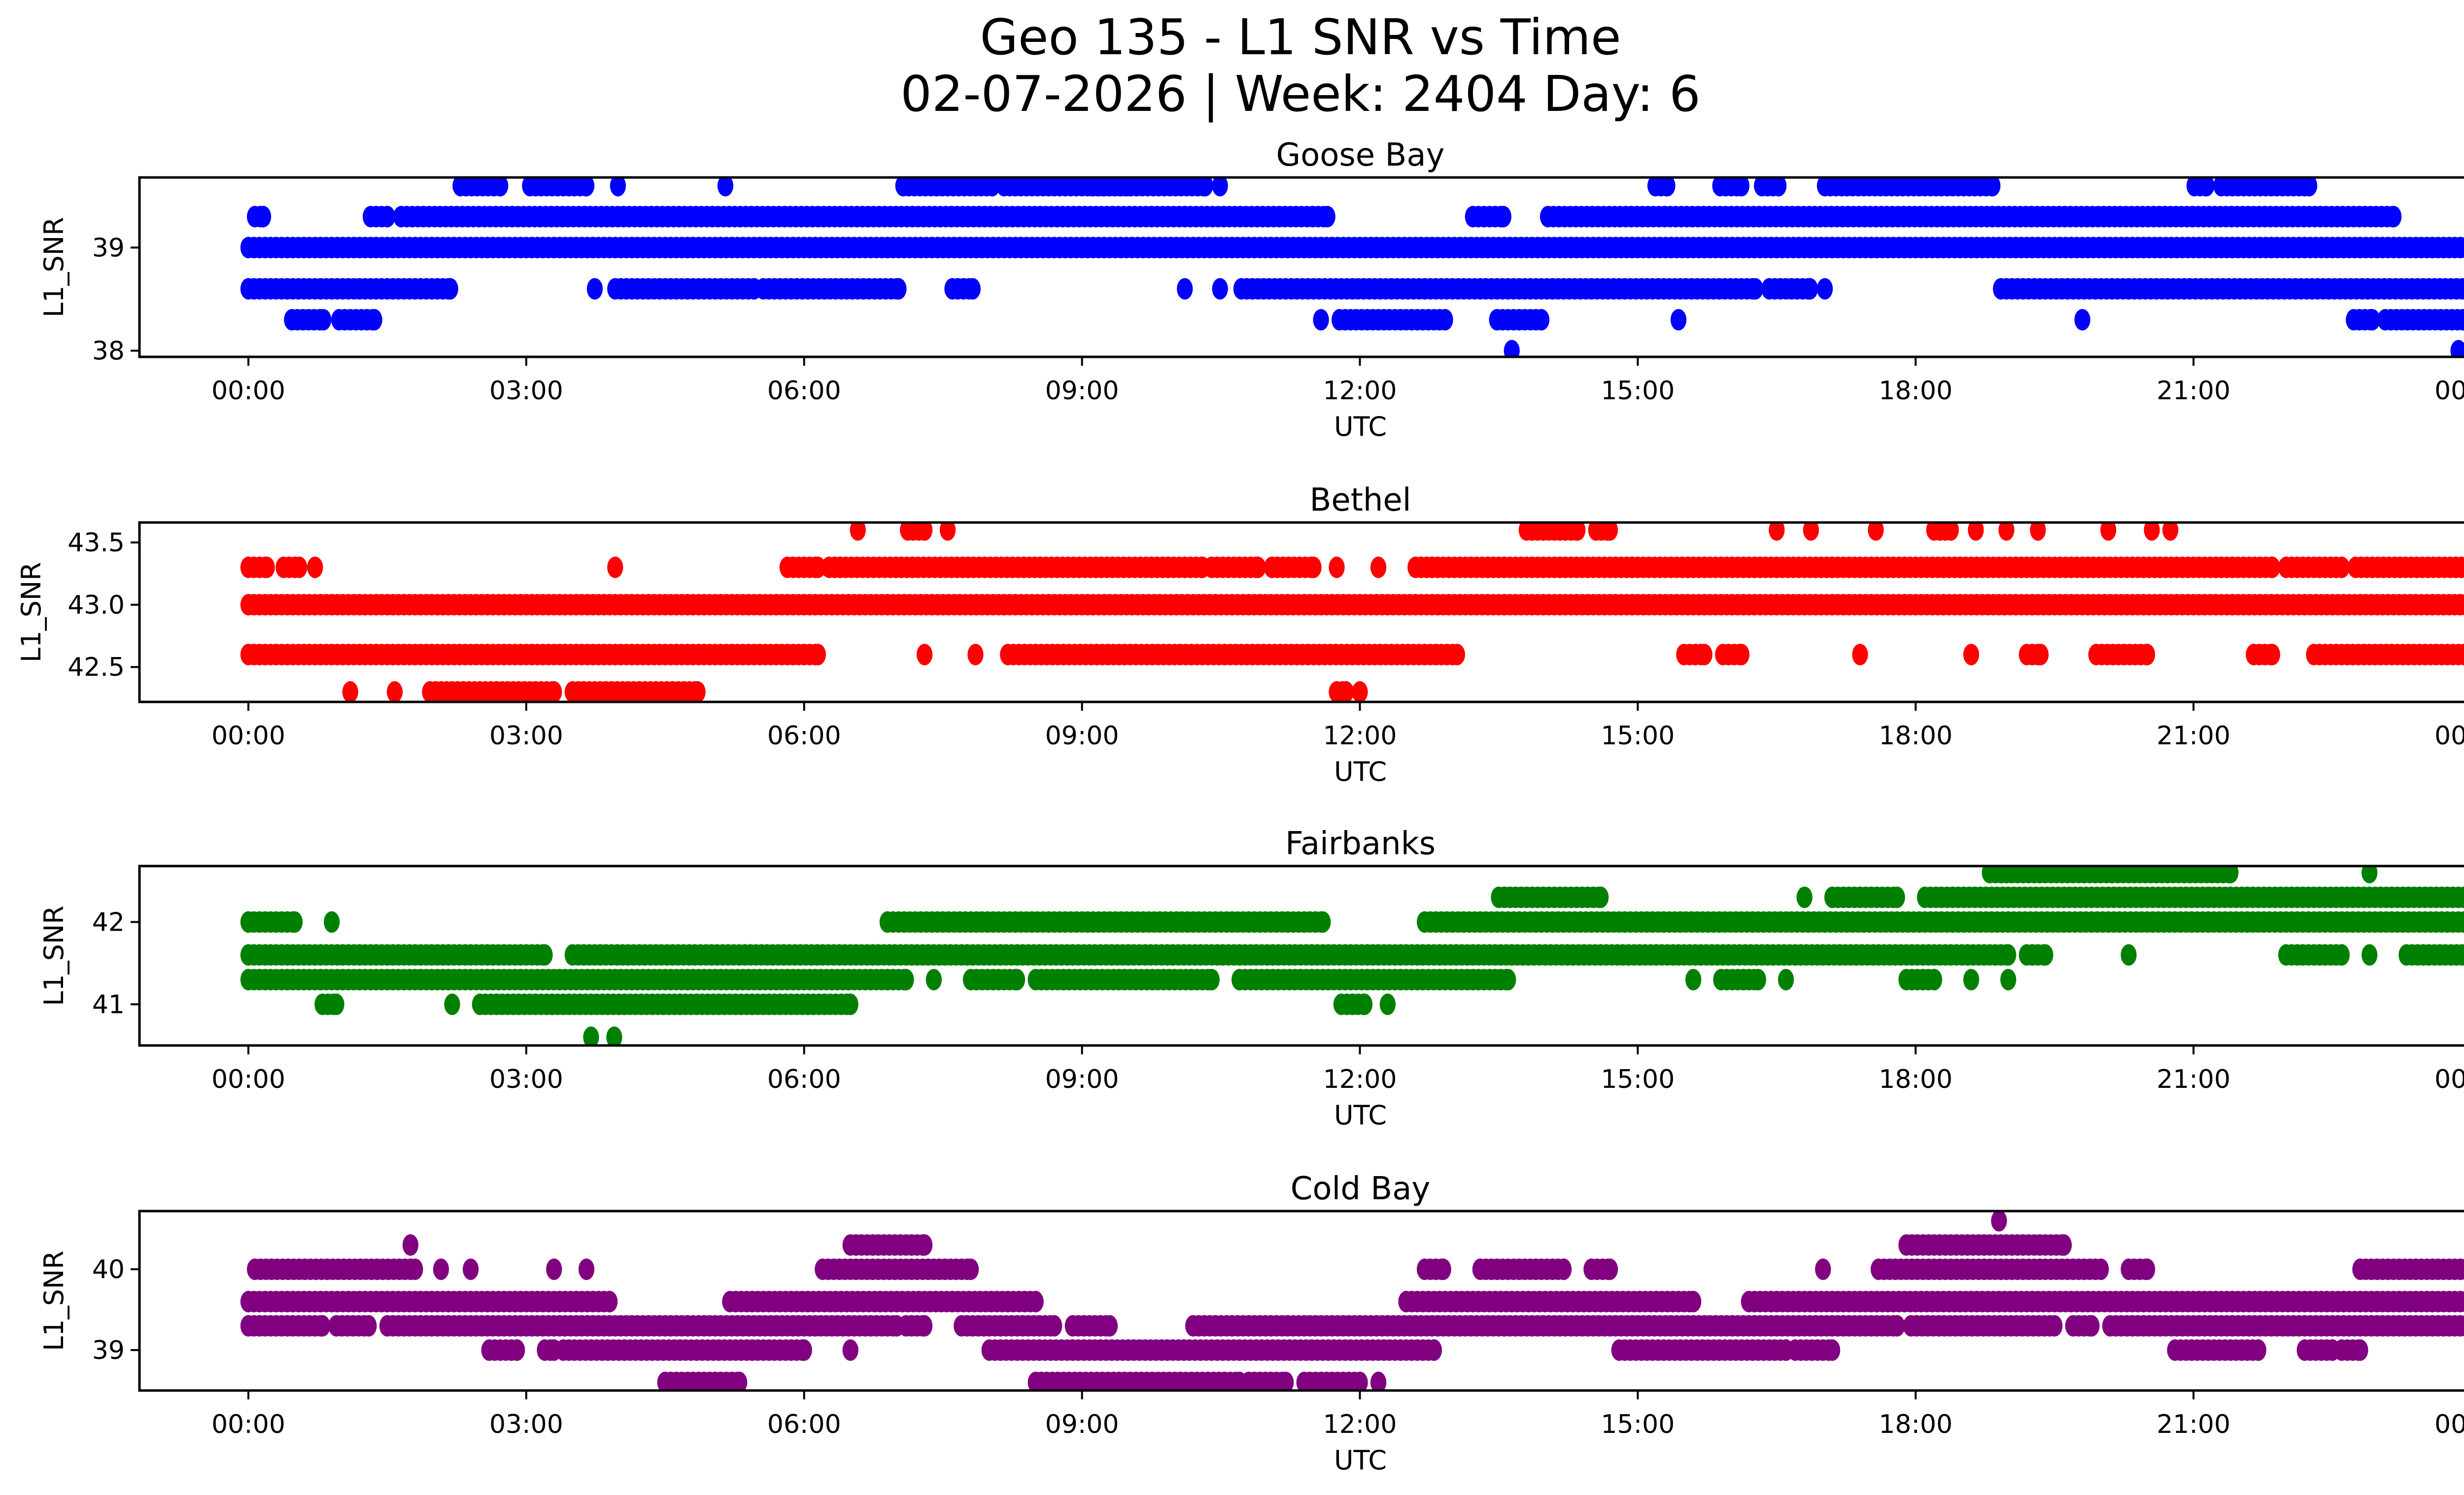 The height and width of the screenshot is (1495, 2464). What do you see at coordinates (2193, 1424) in the screenshot?
I see `x-tick-label: 21:00` at bounding box center [2193, 1424].